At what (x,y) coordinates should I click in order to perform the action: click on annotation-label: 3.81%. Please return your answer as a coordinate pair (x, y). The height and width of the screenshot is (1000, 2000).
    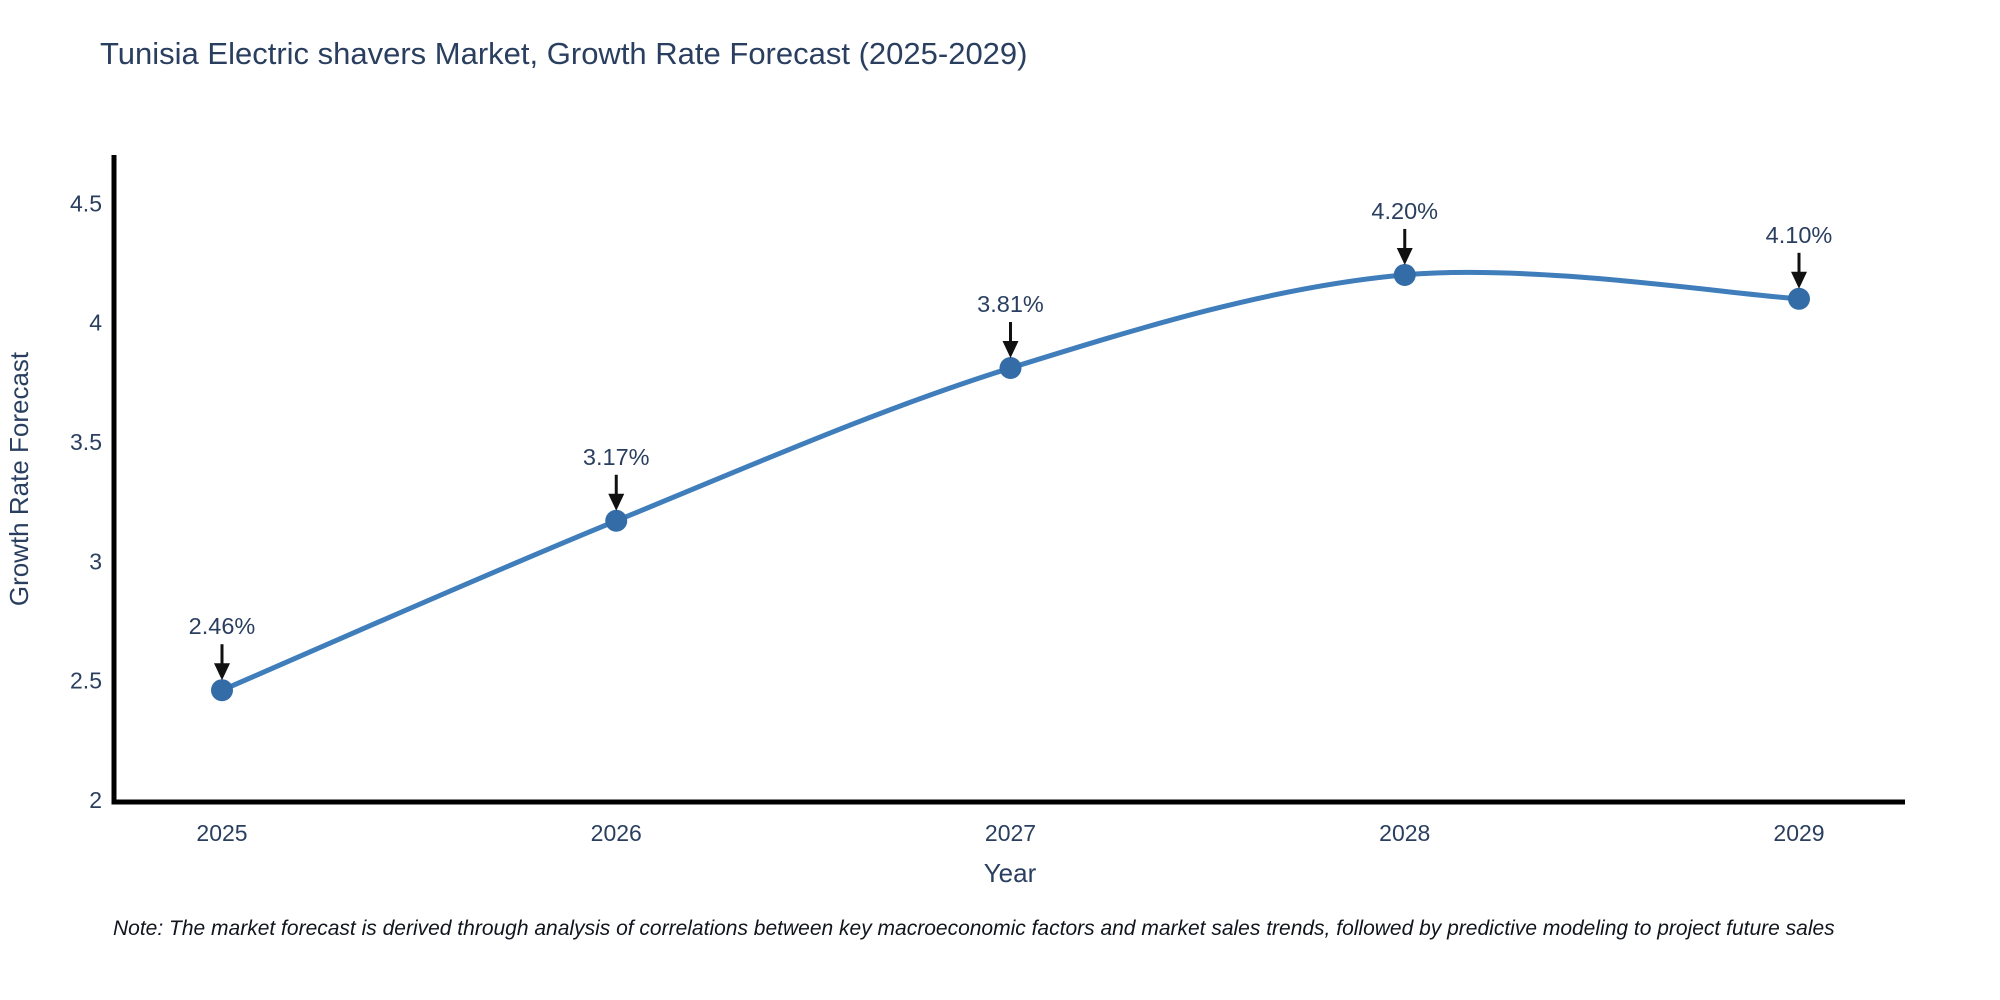
    Looking at the image, I should click on (1010, 304).